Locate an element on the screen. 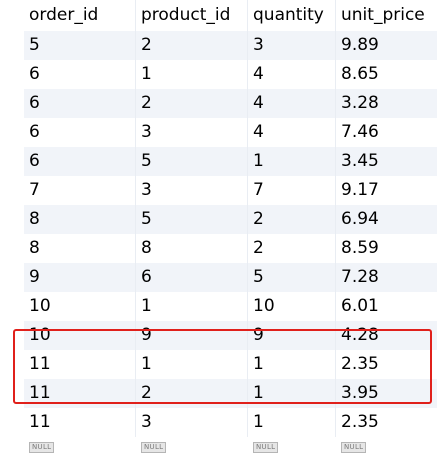  table-row: 6 5 1 3.45 is located at coordinates (218, 161).